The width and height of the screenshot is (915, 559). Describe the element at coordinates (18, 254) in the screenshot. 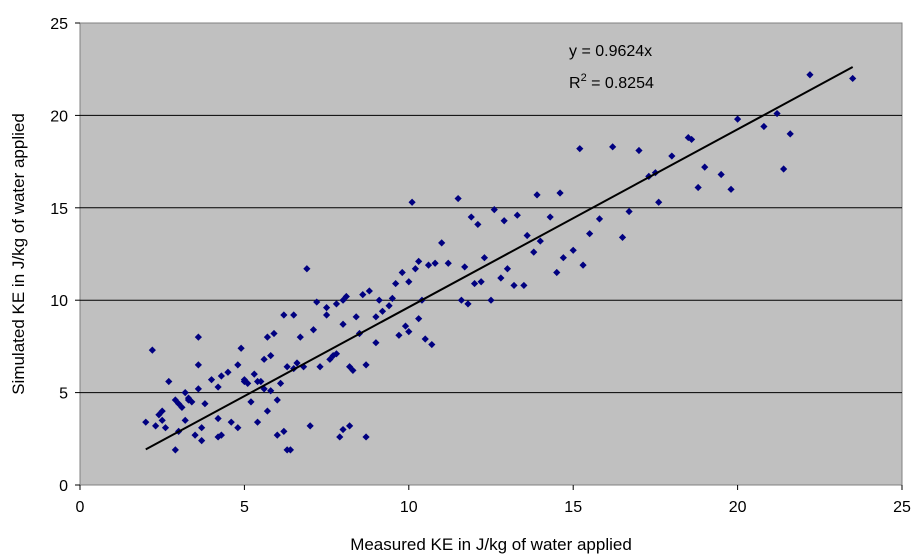

I see `y-axis-title: Simulated KE in J/kg of water applied` at that location.